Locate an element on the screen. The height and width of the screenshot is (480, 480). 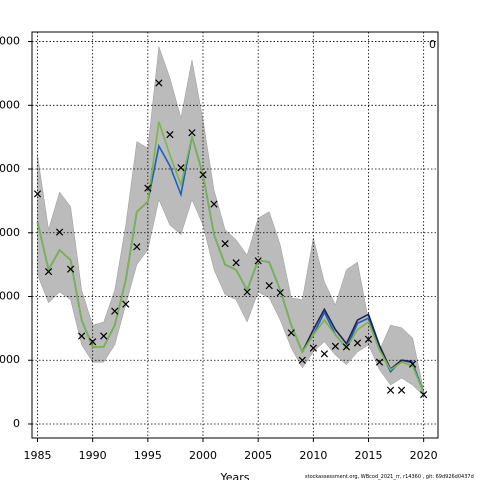
x-tick-label: 1985 is located at coordinates (38, 455).